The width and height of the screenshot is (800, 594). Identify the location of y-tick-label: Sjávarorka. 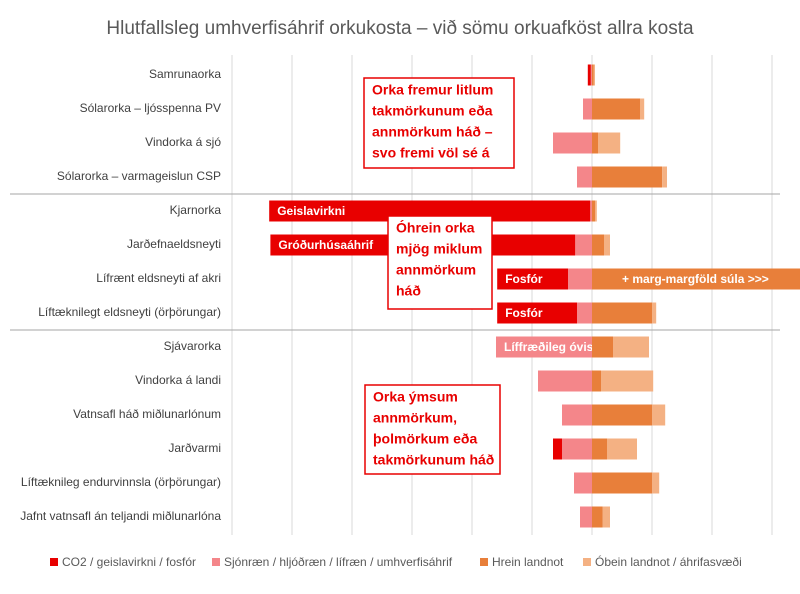
(193, 346).